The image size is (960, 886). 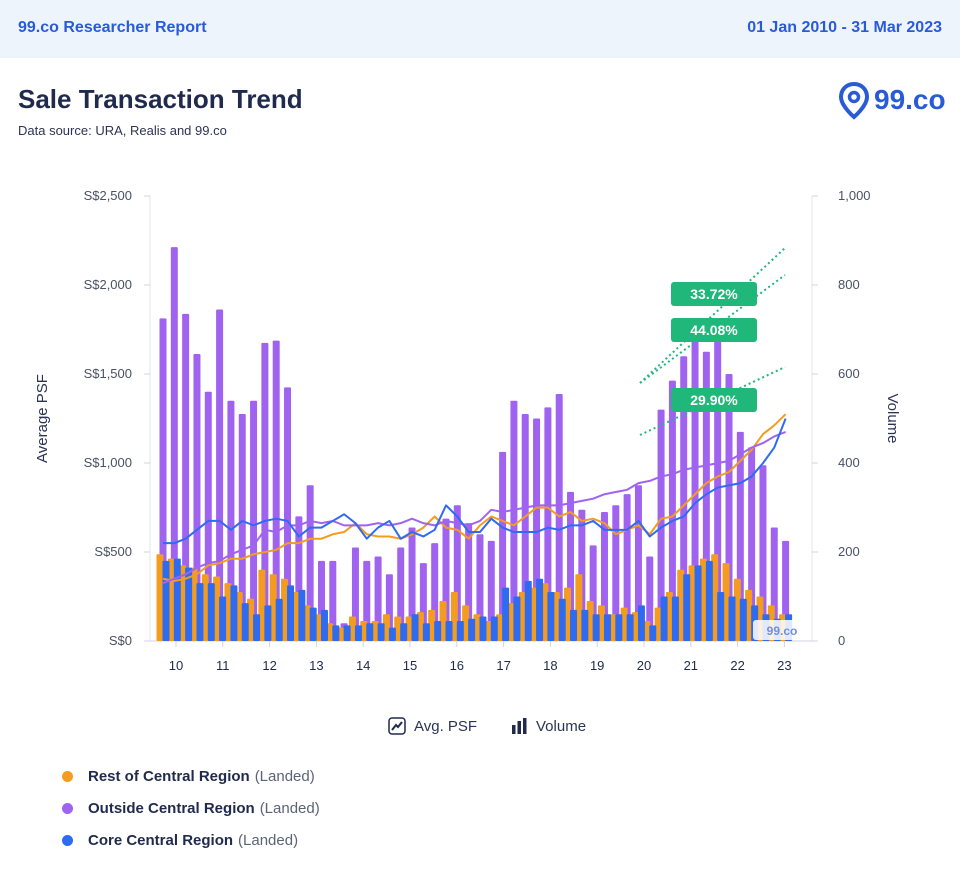 I want to click on y-left-tick-label: S$0, so click(x=120, y=640).